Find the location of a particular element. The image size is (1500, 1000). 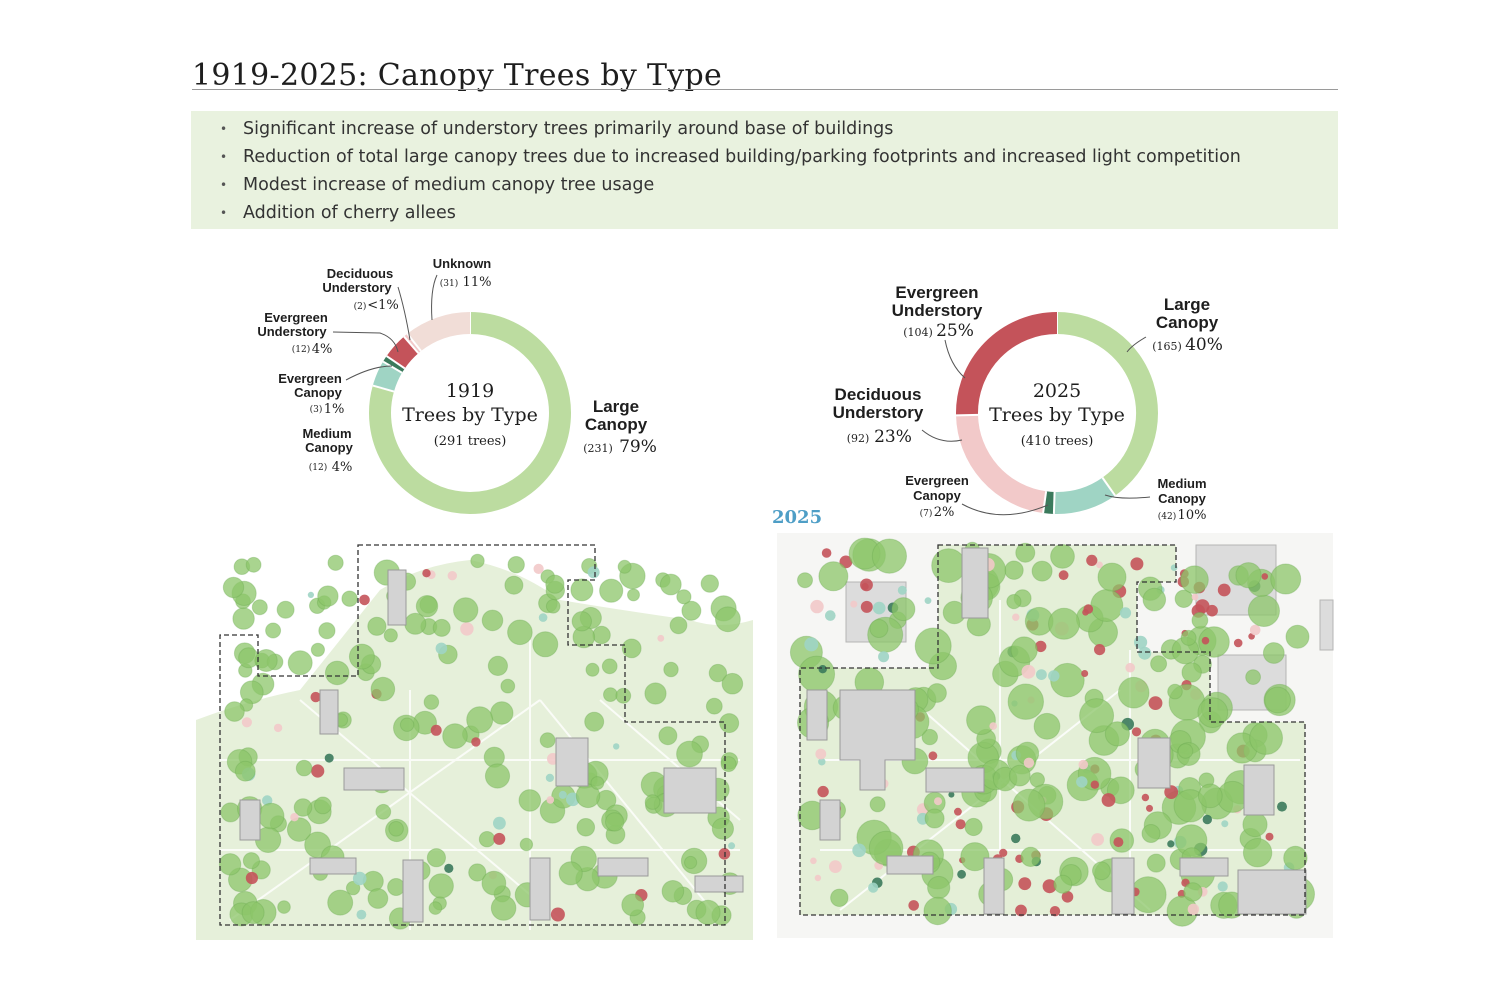

slice-label-count: (12) is located at coordinates (301, 349).